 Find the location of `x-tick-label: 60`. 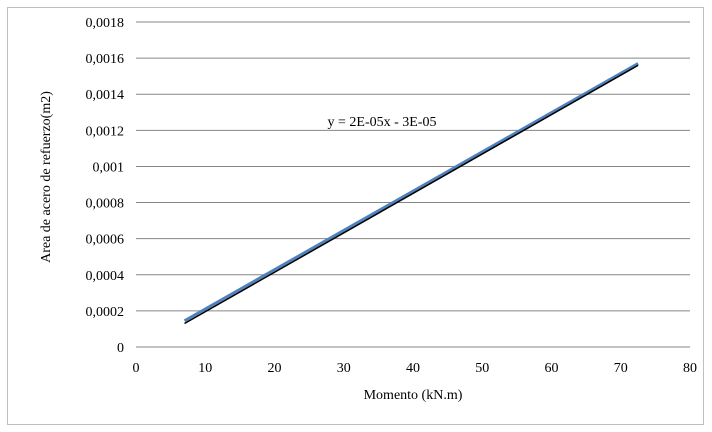

x-tick-label: 60 is located at coordinates (552, 368).